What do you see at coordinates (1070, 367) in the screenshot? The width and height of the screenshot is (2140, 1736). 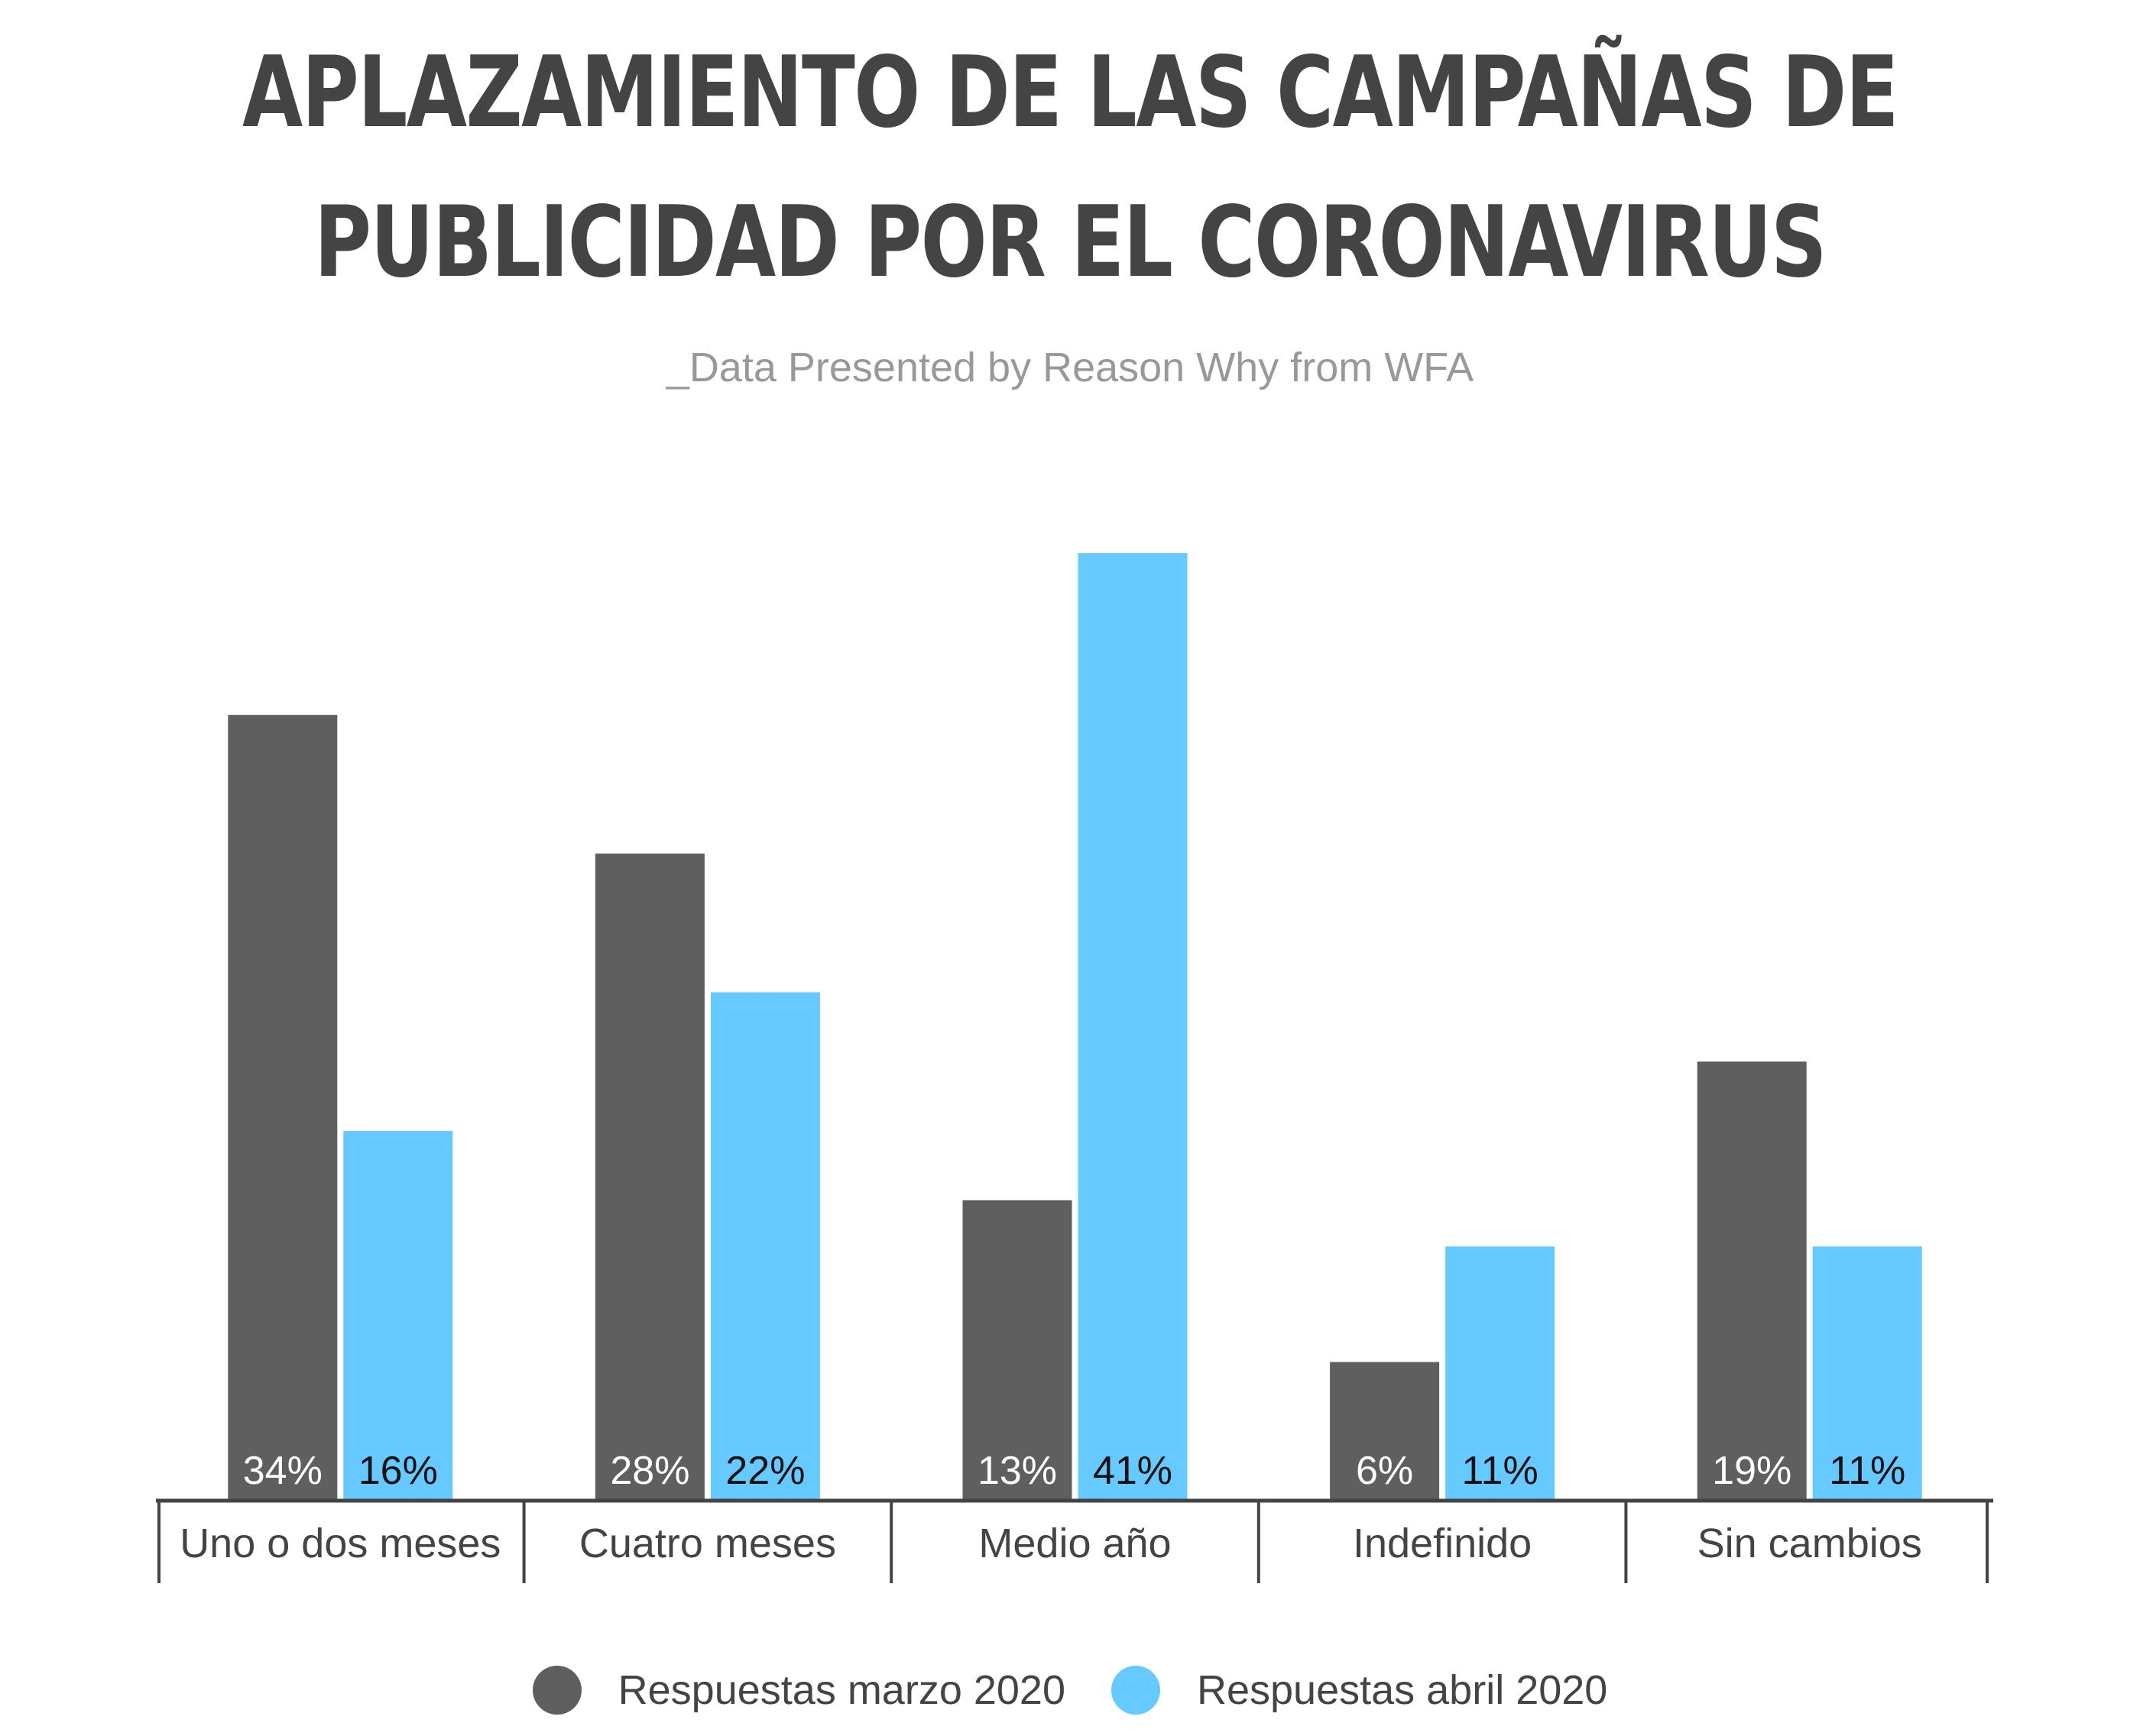 I see `chart-subtitle: _Data Presented by Reason Why from WFA` at bounding box center [1070, 367].